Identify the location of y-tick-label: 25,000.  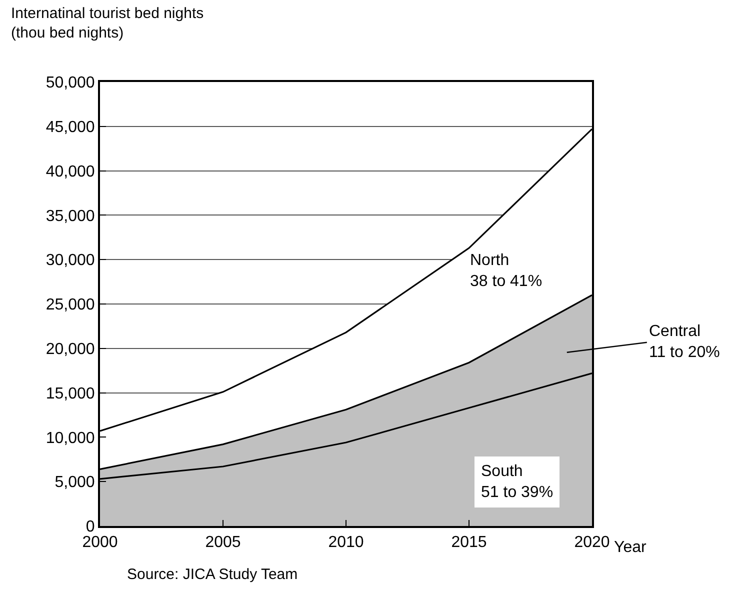
(70, 305).